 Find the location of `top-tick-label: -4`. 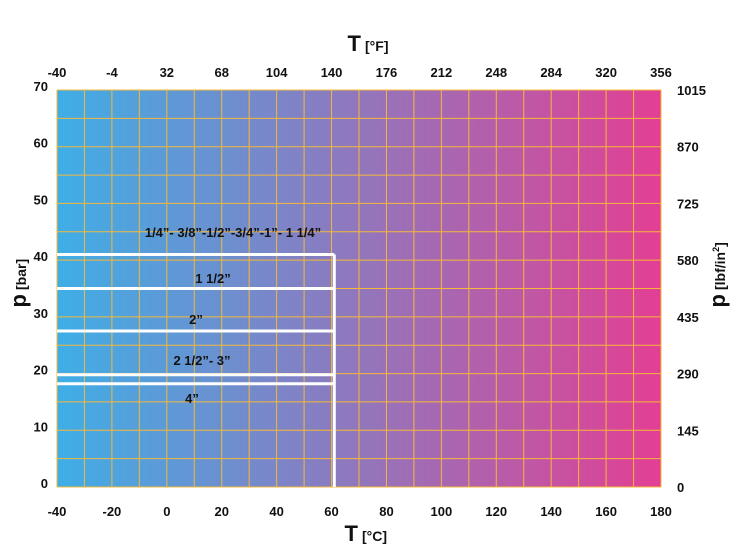

top-tick-label: -4 is located at coordinates (112, 72).